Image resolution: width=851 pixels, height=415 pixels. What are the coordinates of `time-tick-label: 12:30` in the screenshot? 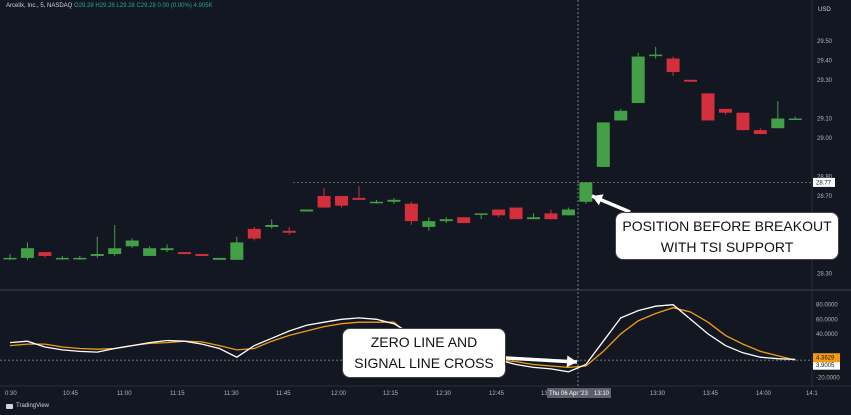 It's located at (444, 394).